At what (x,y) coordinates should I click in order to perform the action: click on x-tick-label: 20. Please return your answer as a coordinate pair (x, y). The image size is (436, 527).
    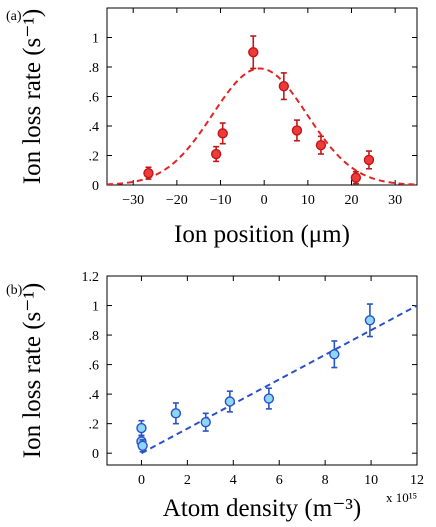
    Looking at the image, I should click on (352, 200).